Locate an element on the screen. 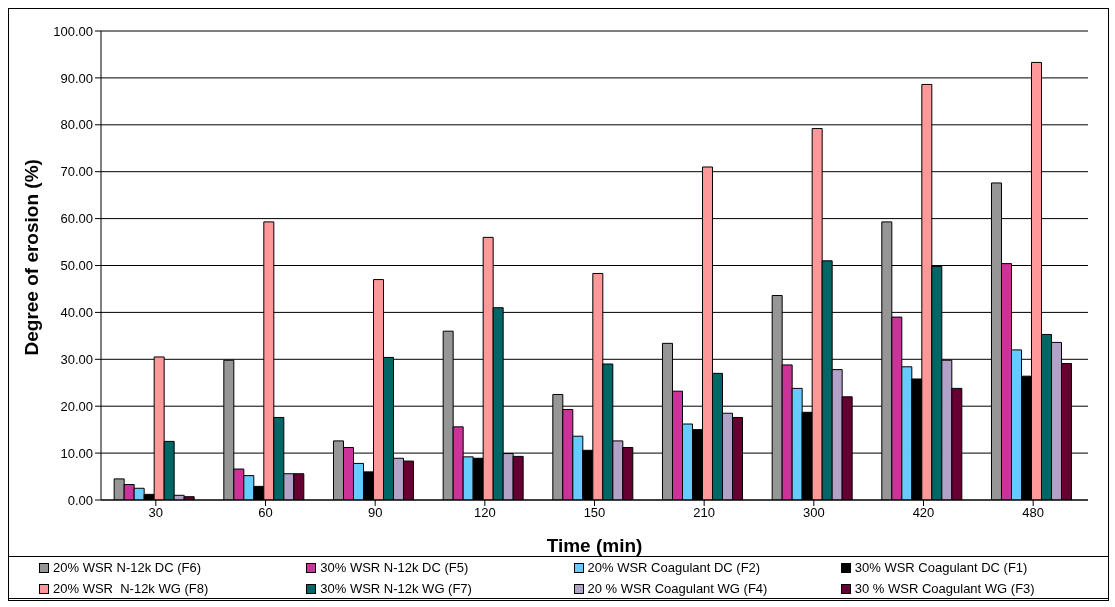 The image size is (1115, 607). legend-label: 30% WSR N-12k DC (F5) is located at coordinates (394, 567).